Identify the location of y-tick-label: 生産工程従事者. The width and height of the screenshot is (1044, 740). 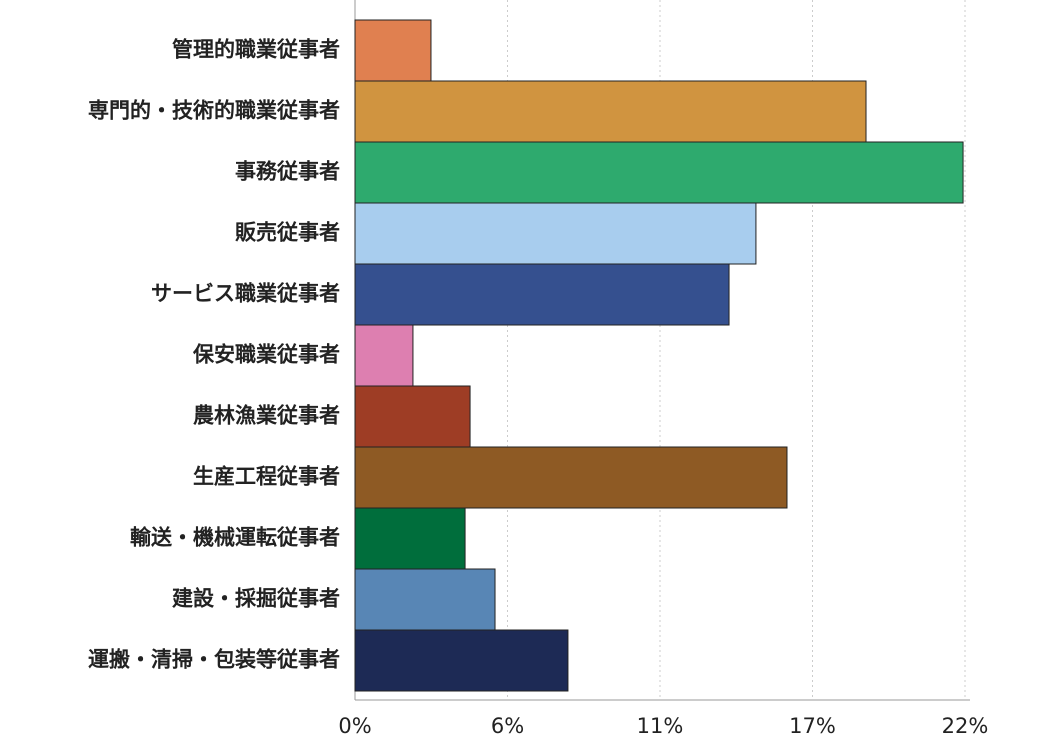
(266, 477).